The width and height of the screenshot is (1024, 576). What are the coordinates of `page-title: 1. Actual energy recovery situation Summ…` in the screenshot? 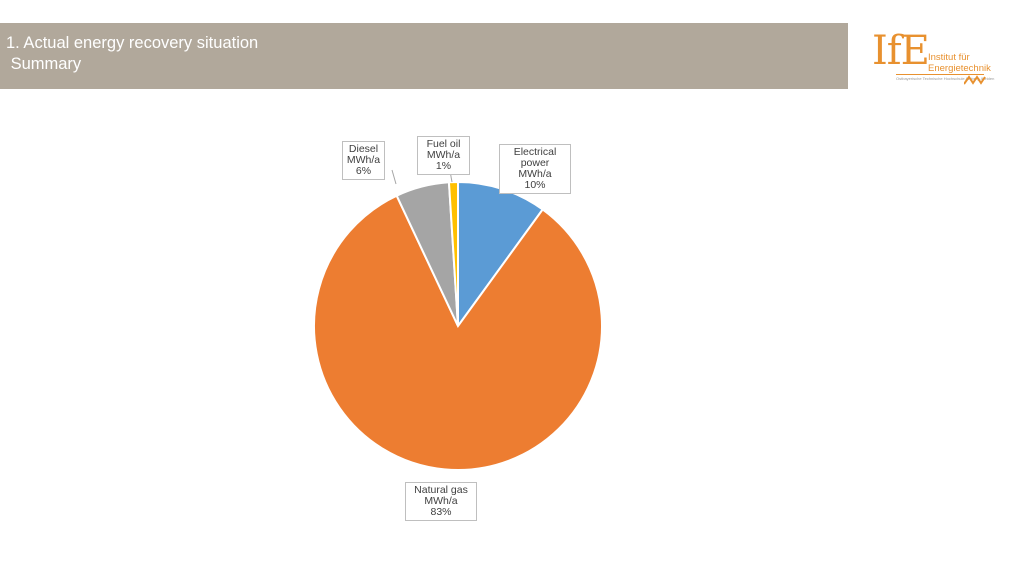 It's located at (132, 54).